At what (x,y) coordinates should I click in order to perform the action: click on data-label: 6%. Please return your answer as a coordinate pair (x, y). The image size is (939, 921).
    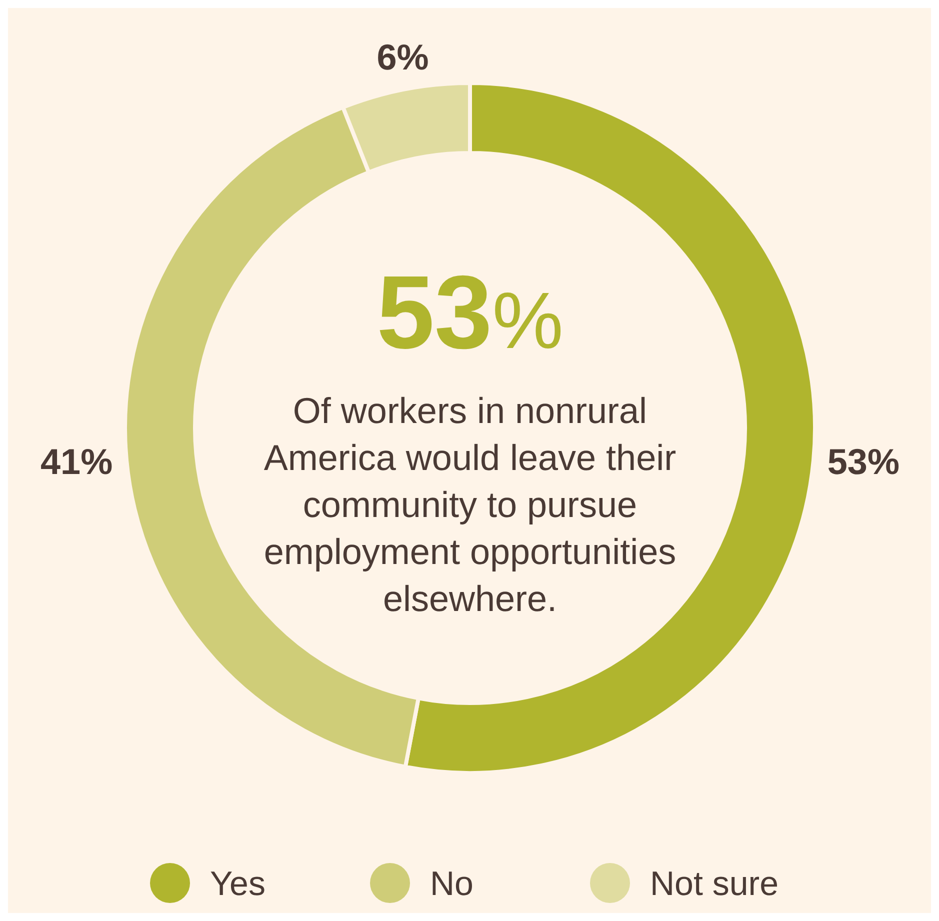
    Looking at the image, I should click on (402, 57).